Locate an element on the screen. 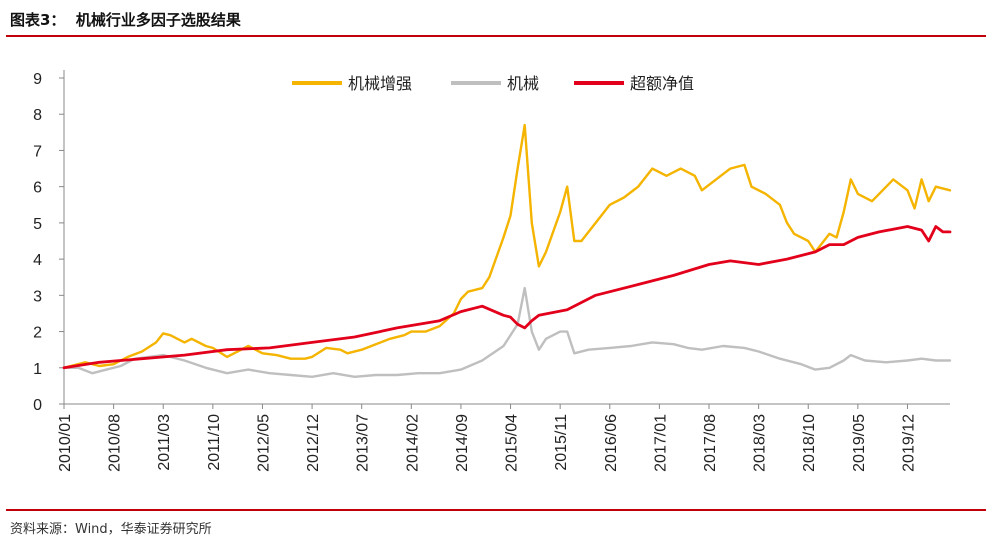 The height and width of the screenshot is (548, 988). x-tick-label: 2011/03 is located at coordinates (164, 442).